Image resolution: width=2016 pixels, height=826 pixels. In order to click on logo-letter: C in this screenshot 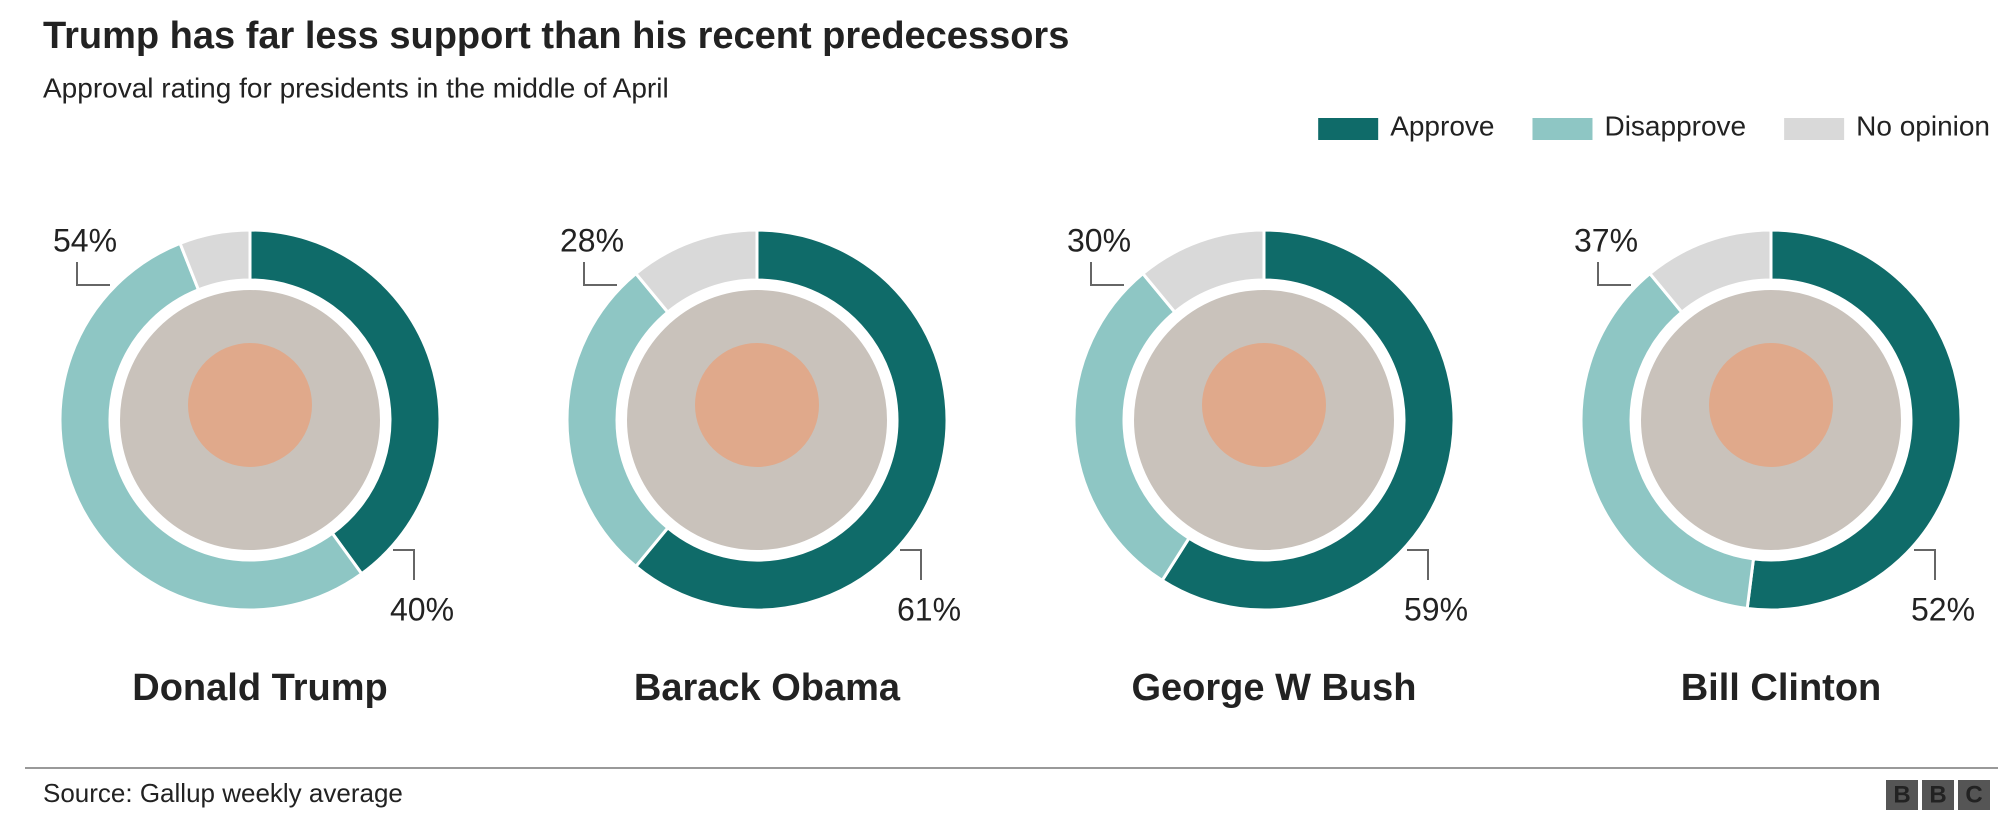, I will do `click(1973, 794)`.